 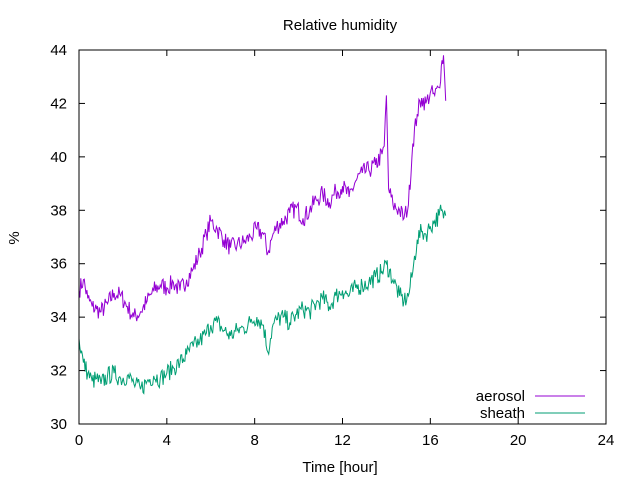 What do you see at coordinates (167, 440) in the screenshot?
I see `x-tick-label: 4` at bounding box center [167, 440].